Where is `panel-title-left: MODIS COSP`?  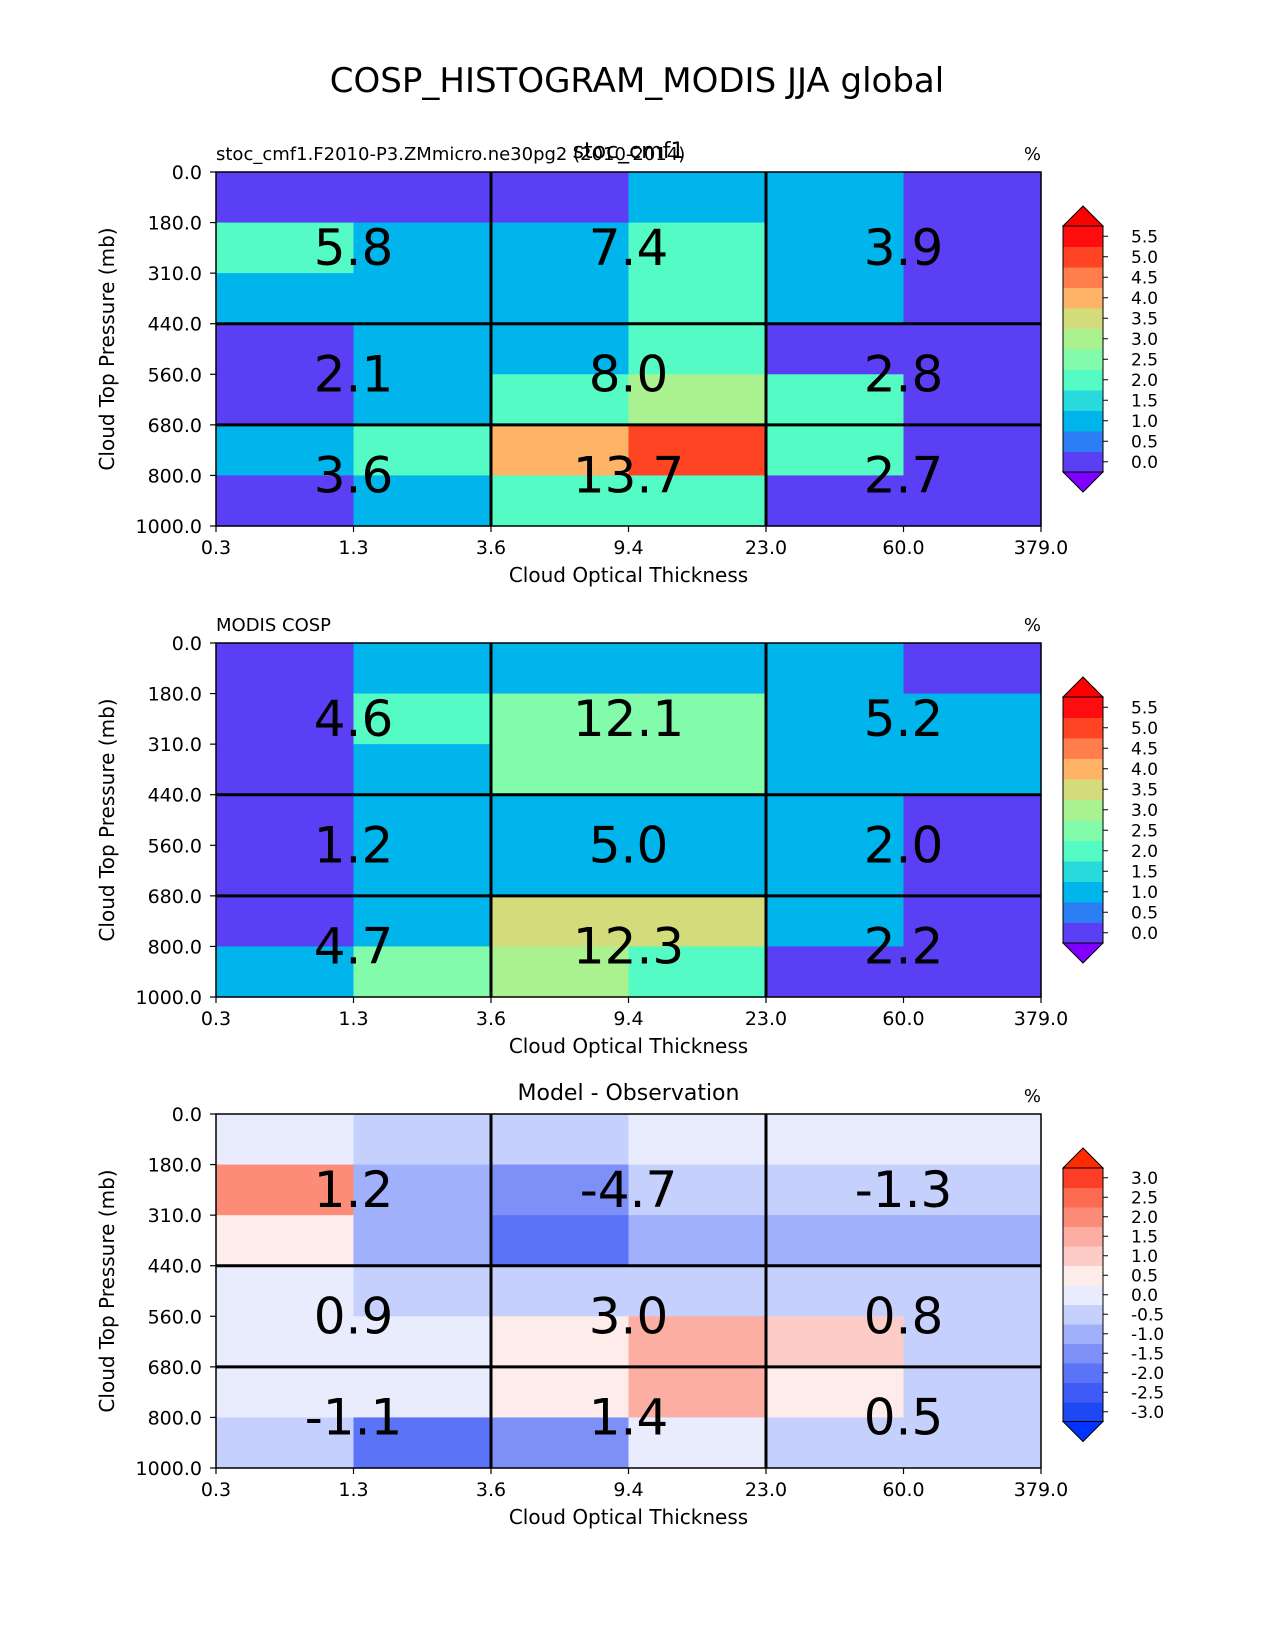
panel-title-left: MODIS COSP is located at coordinates (273, 625).